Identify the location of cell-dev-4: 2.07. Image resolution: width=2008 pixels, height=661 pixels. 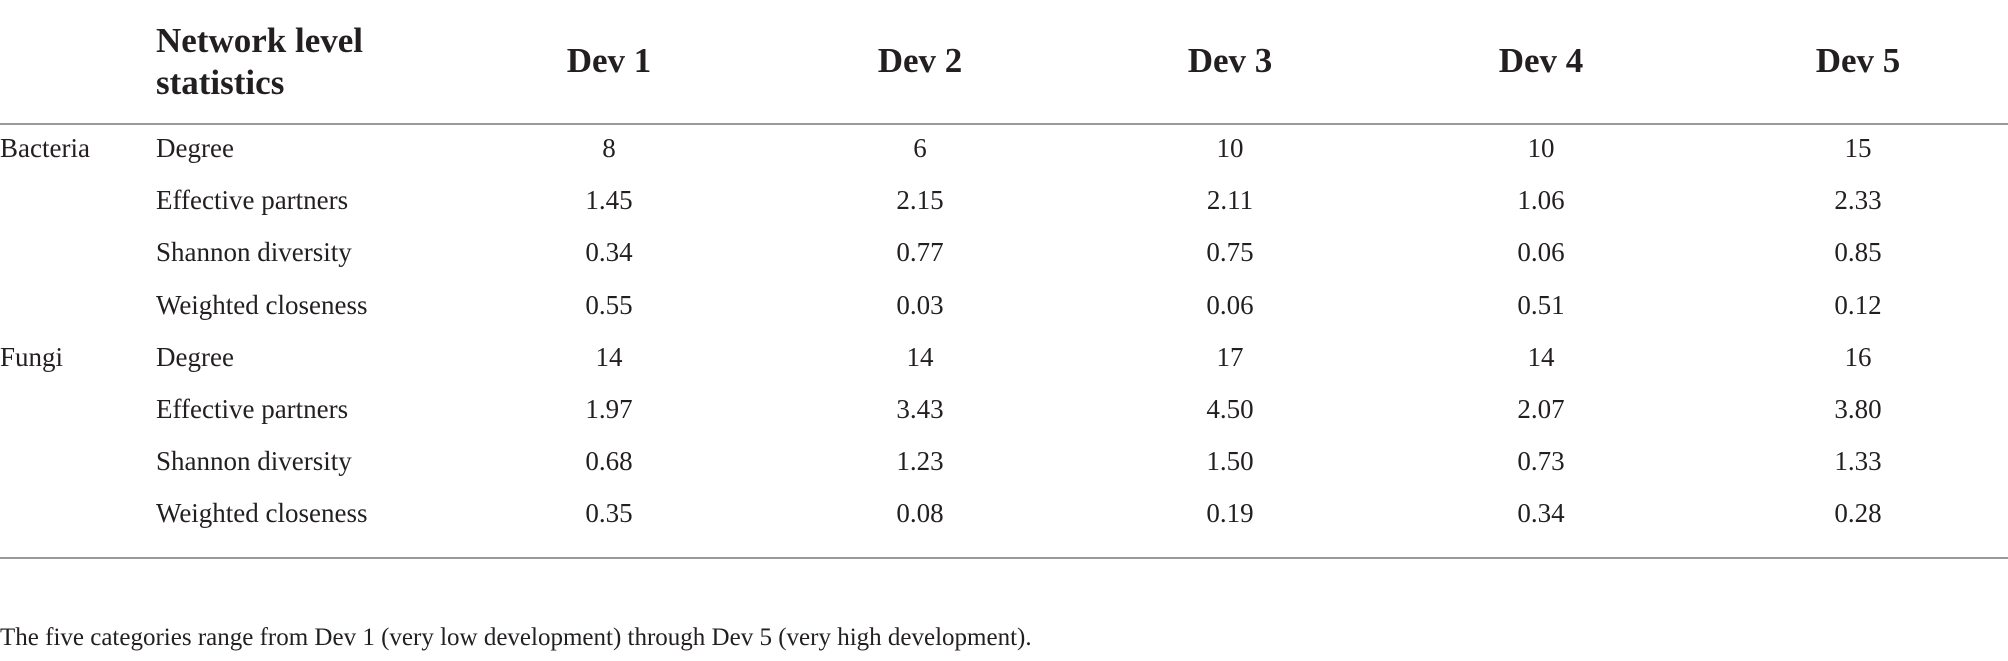
(1541, 409).